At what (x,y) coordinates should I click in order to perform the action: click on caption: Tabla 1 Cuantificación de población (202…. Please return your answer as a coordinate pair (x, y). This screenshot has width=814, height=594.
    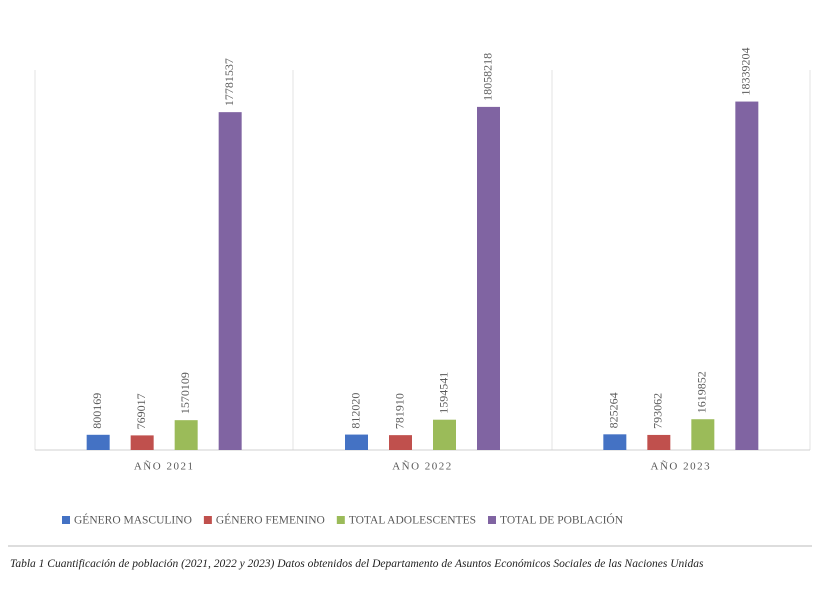
    Looking at the image, I should click on (357, 564).